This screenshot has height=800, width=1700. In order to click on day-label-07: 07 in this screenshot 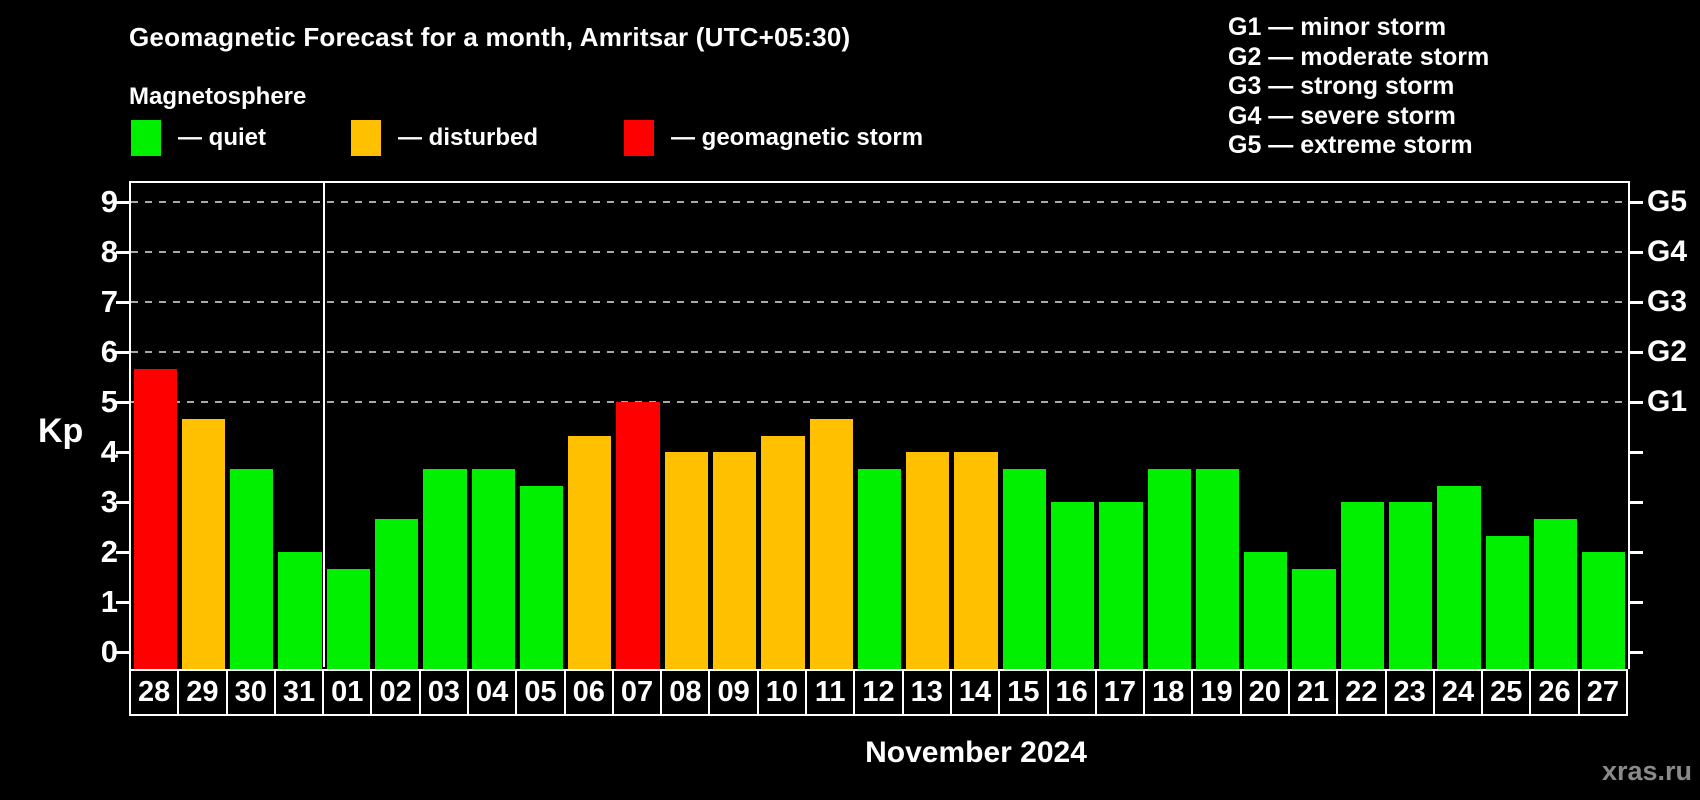, I will do `click(637, 692)`.